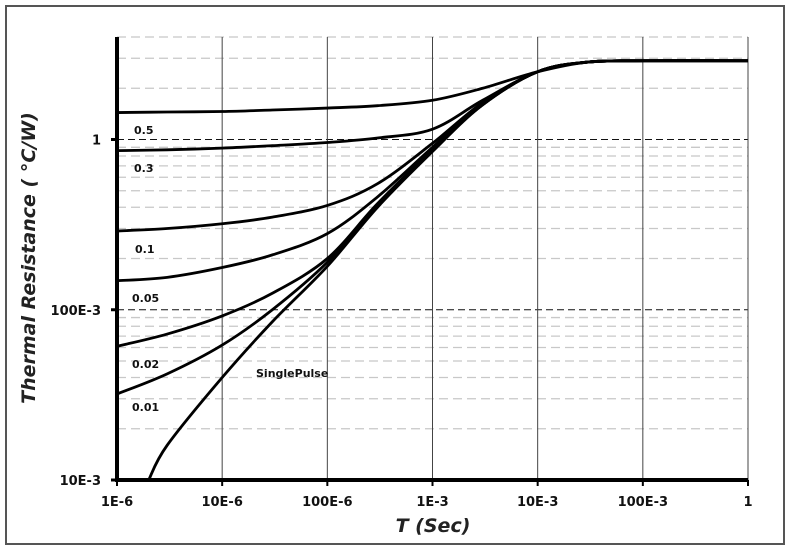 This screenshot has width=790, height=550. What do you see at coordinates (292, 373) in the screenshot?
I see `series-label: SinglePulse` at bounding box center [292, 373].